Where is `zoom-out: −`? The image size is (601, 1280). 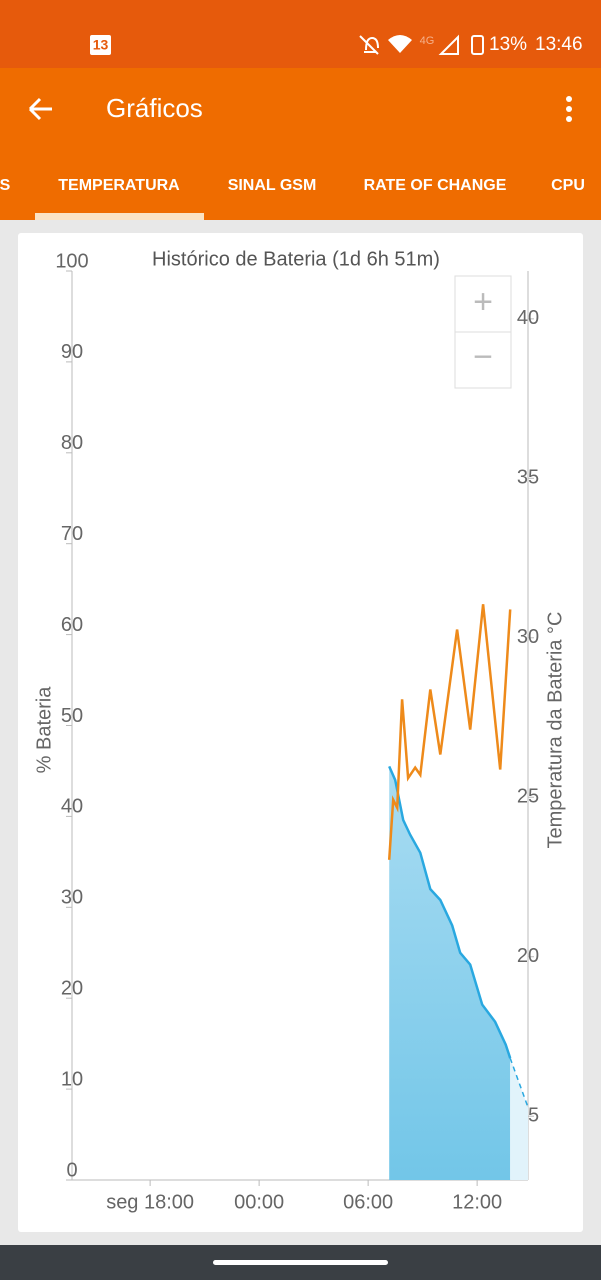
zoom-out: − is located at coordinates (483, 357).